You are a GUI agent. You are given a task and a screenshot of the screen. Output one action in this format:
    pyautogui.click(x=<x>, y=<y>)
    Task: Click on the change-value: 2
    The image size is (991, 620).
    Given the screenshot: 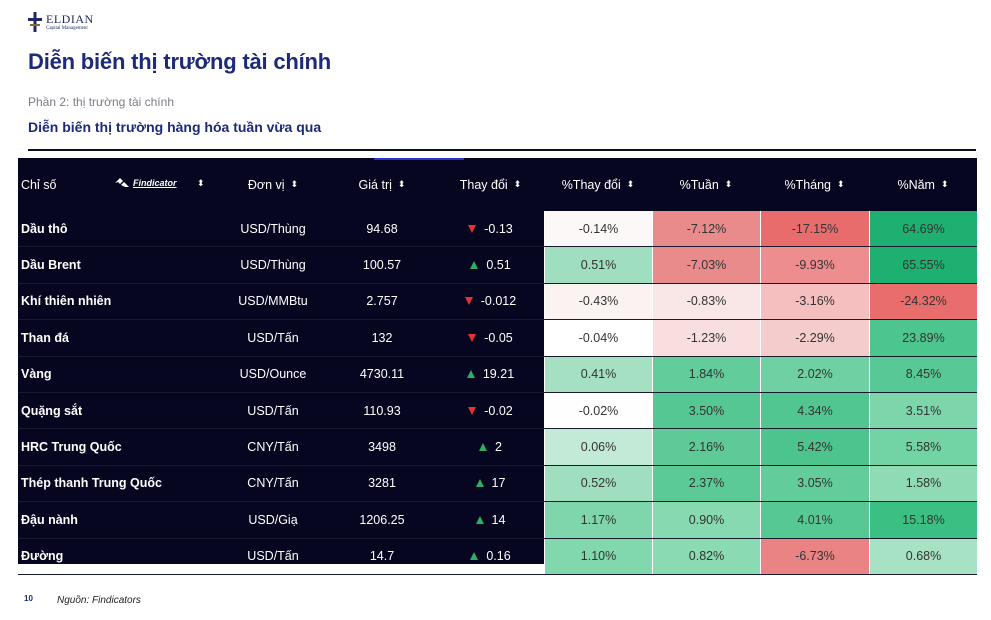 What is the action you would take?
    pyautogui.click(x=498, y=447)
    